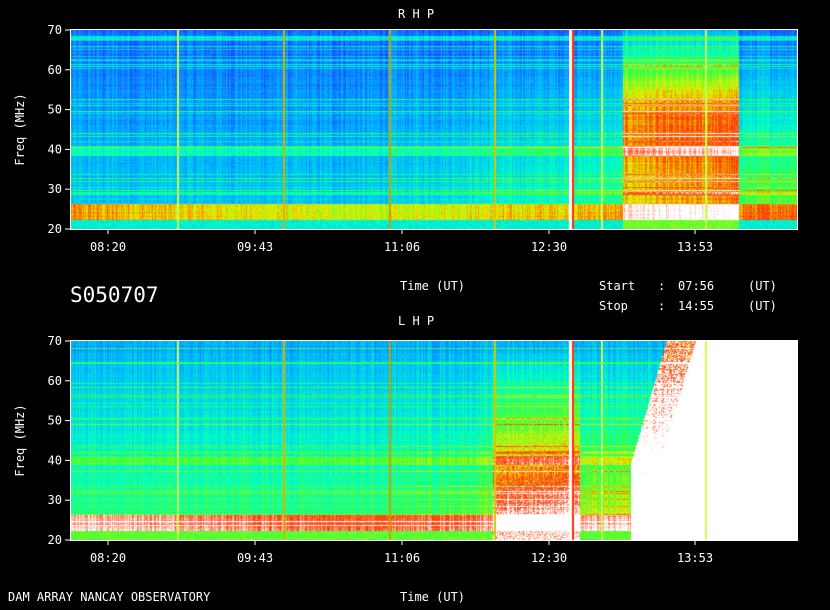 This screenshot has width=830, height=610. I want to click on stop-colon: :, so click(662, 306).